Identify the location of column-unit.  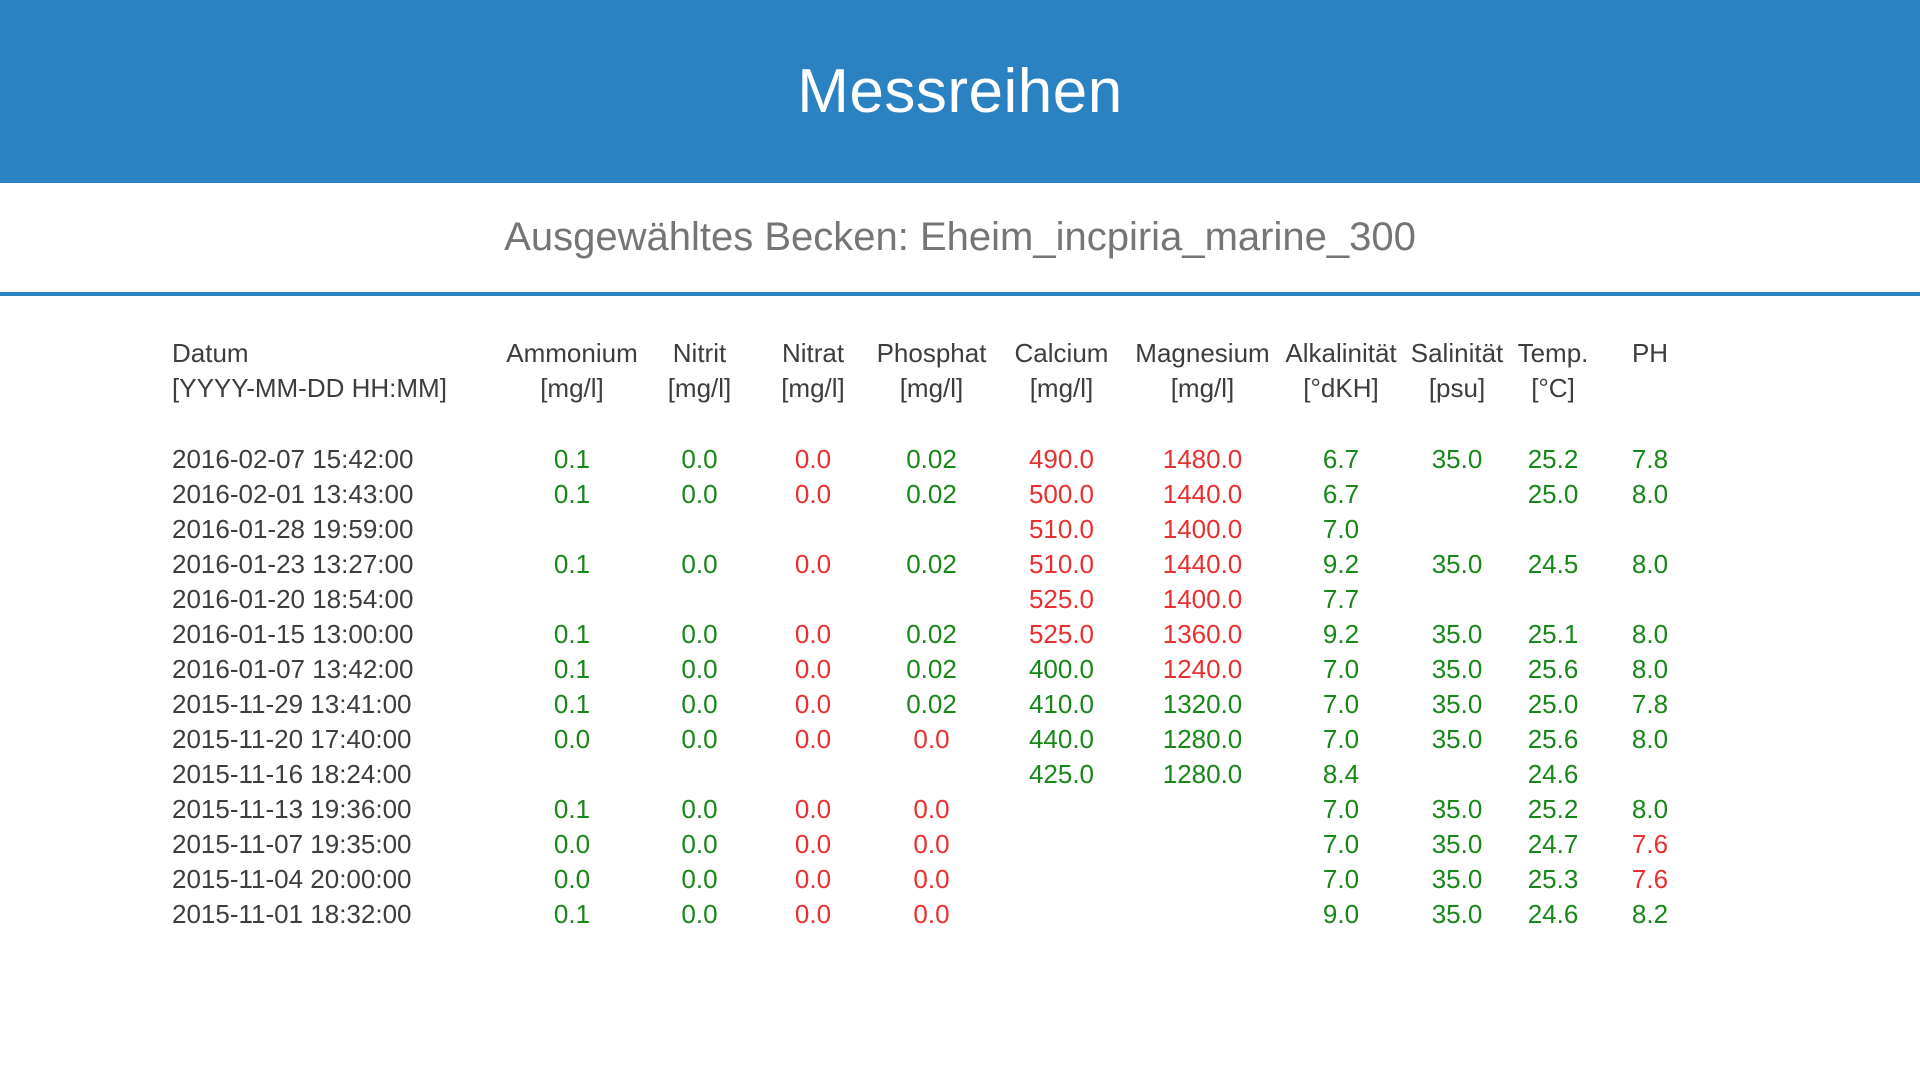
(1650, 388).